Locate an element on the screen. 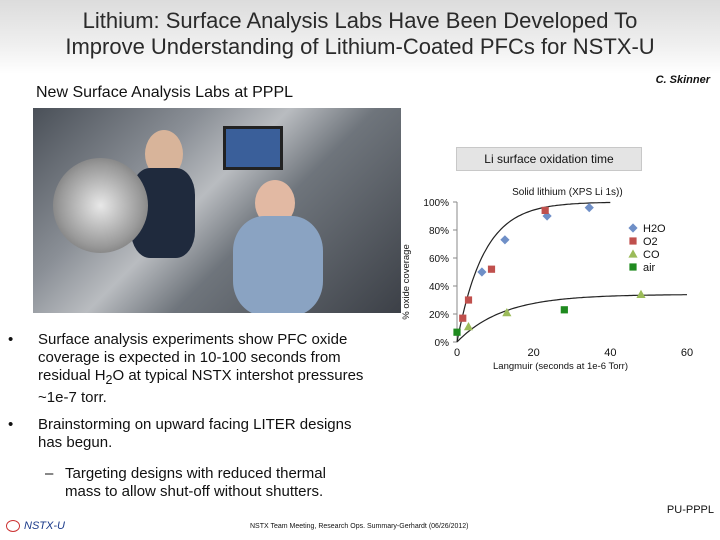 Image resolution: width=720 pixels, height=540 pixels. logo-text: NSTX-U is located at coordinates (44, 526).